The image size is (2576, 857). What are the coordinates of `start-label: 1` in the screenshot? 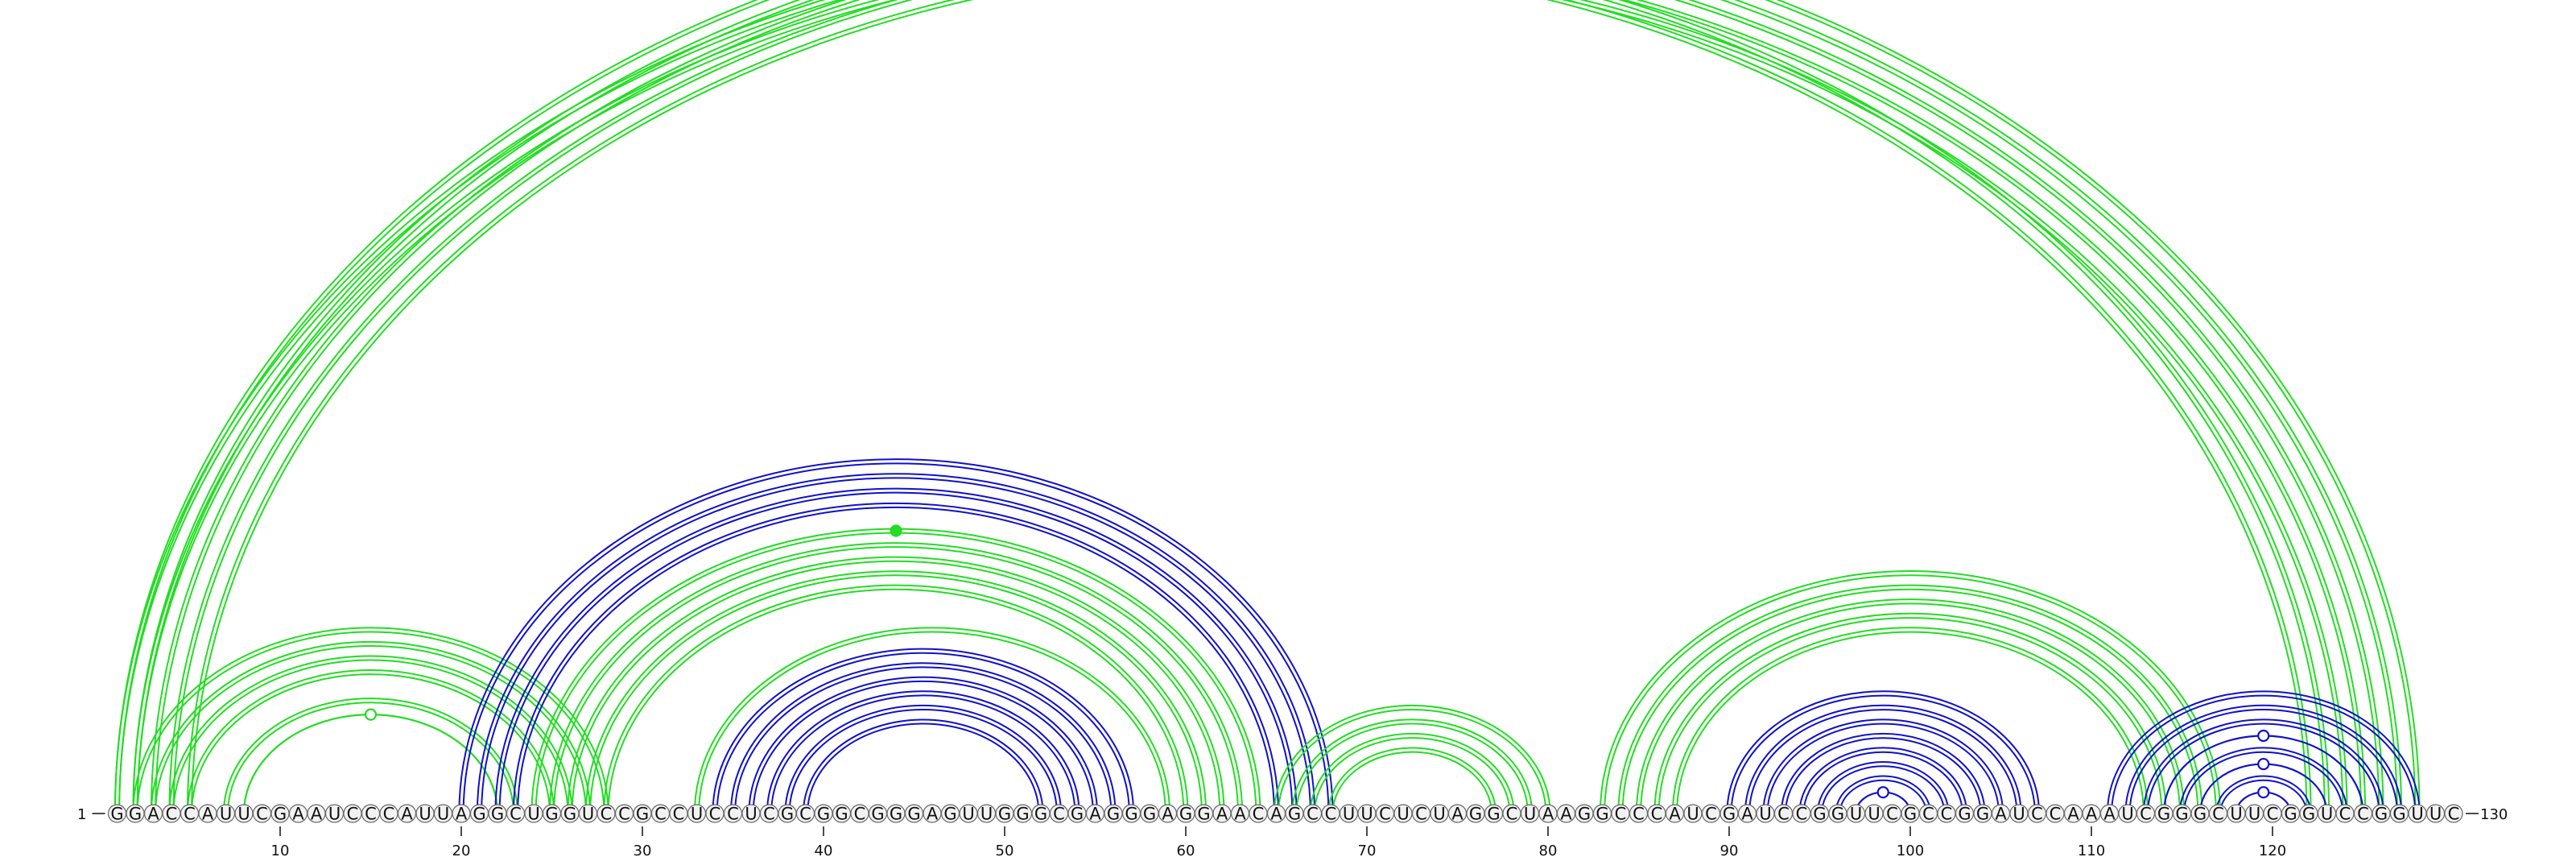 It's located at (81, 814).